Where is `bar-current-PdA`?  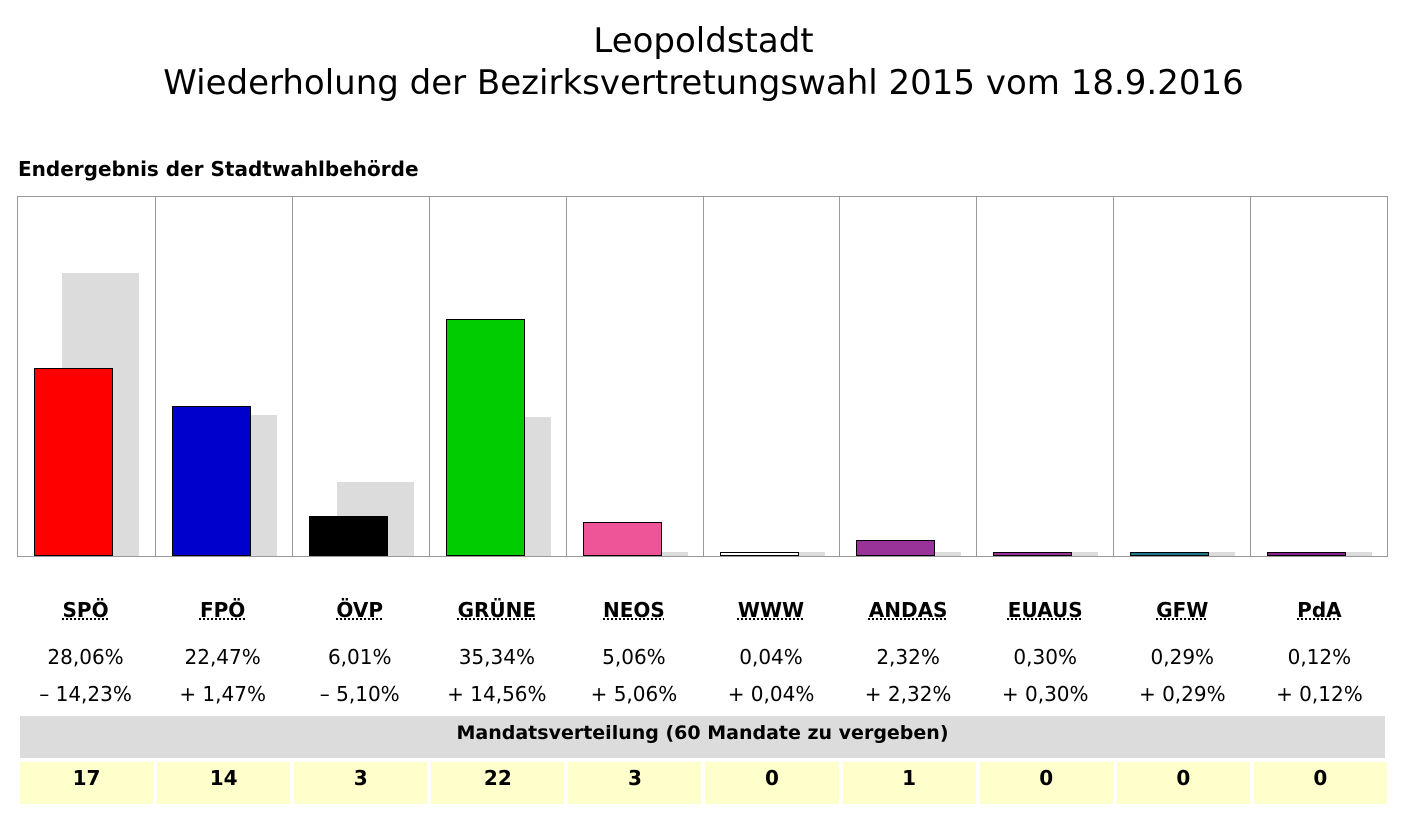
bar-current-PdA is located at coordinates (1307, 554).